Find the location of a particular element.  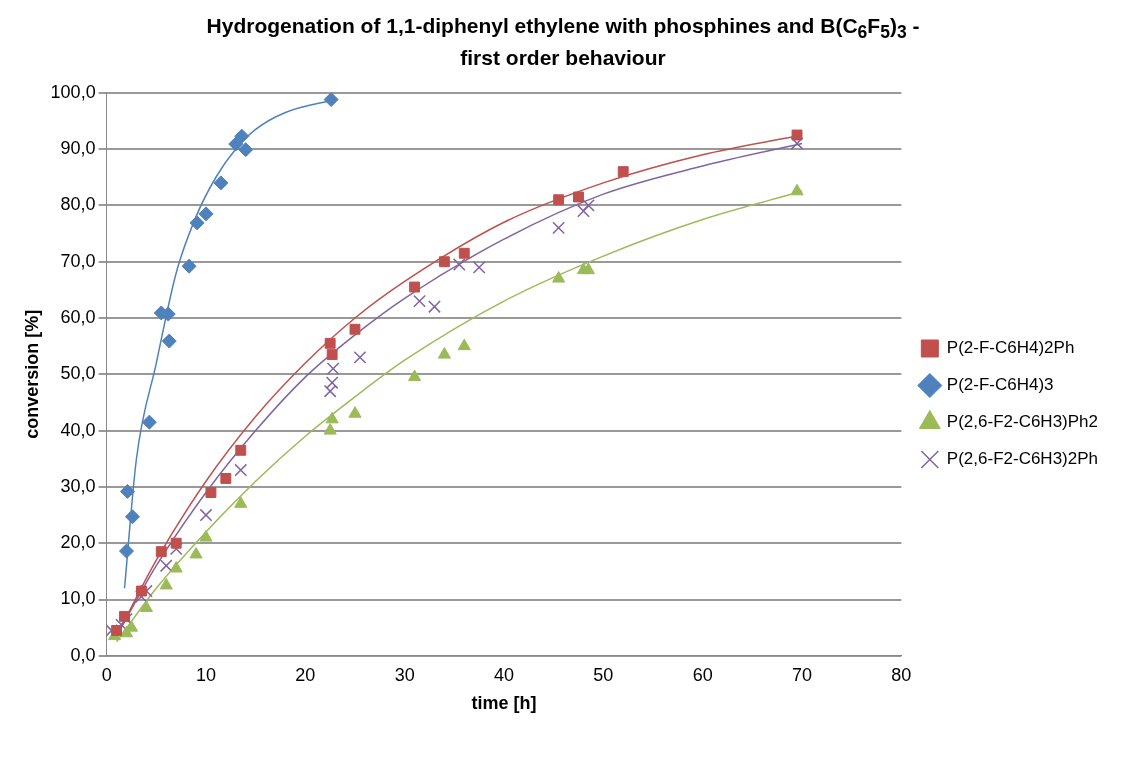

y-tick-label: 100,0 is located at coordinates (73, 92).